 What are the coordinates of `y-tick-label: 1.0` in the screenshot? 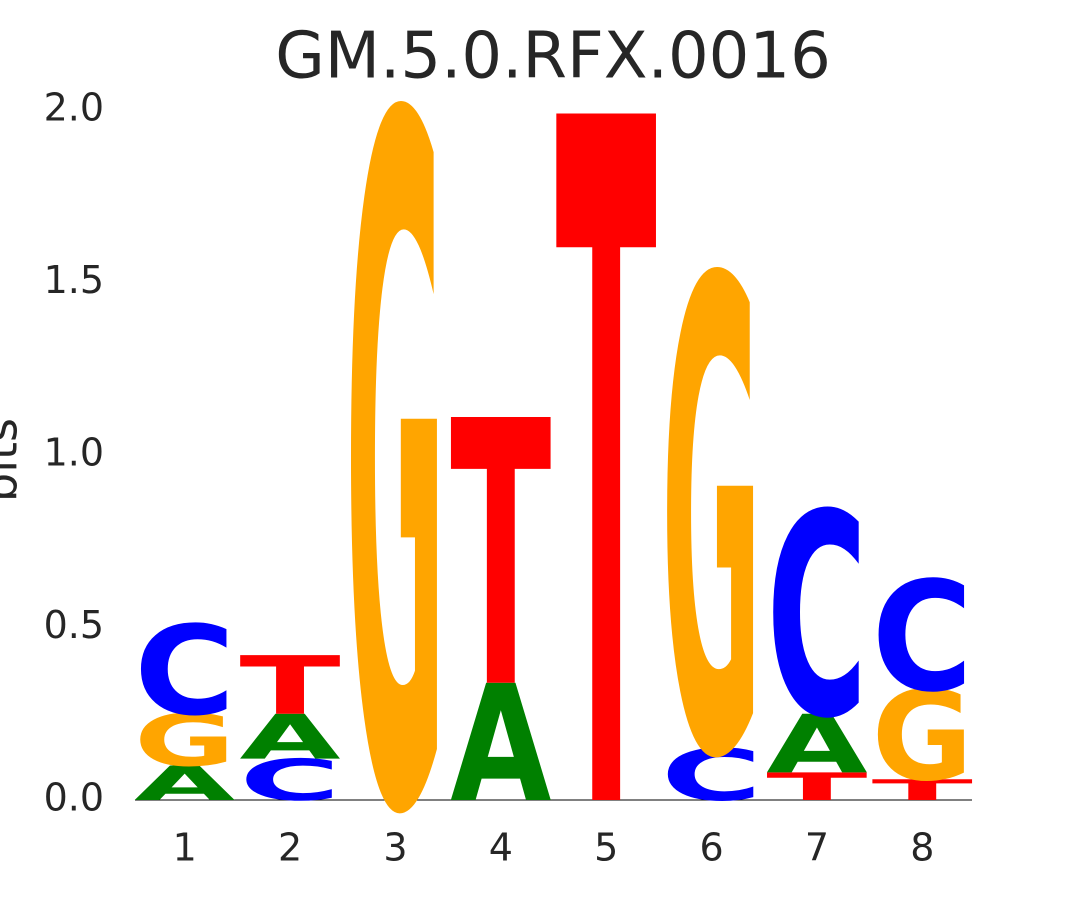 It's located at (74, 453).